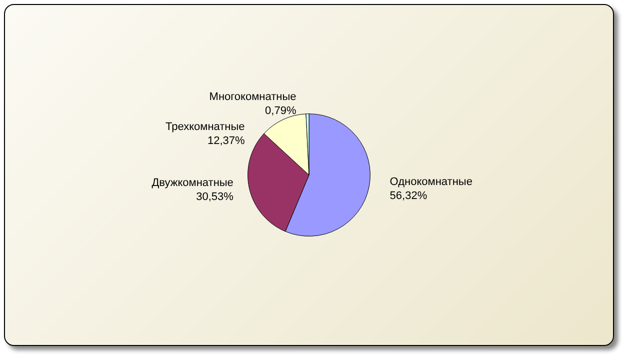 The image size is (623, 359). I want to click on data-label: 56,32%, so click(409, 196).